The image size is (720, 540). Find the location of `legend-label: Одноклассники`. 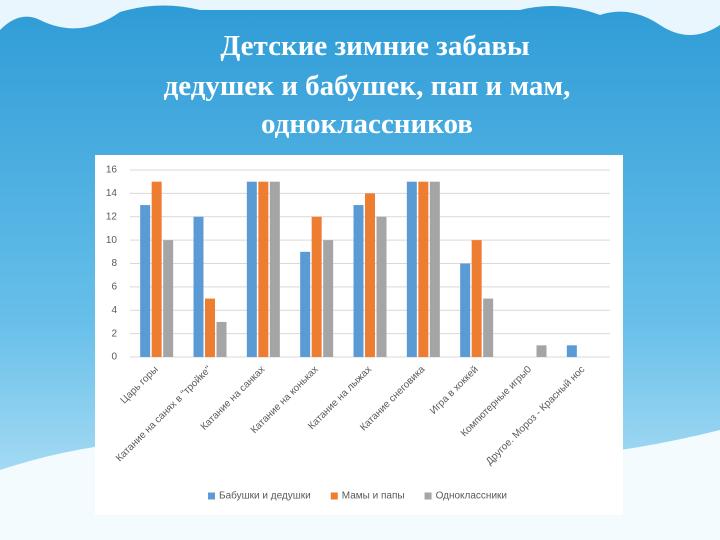

legend-label: Одноклассники is located at coordinates (471, 496).